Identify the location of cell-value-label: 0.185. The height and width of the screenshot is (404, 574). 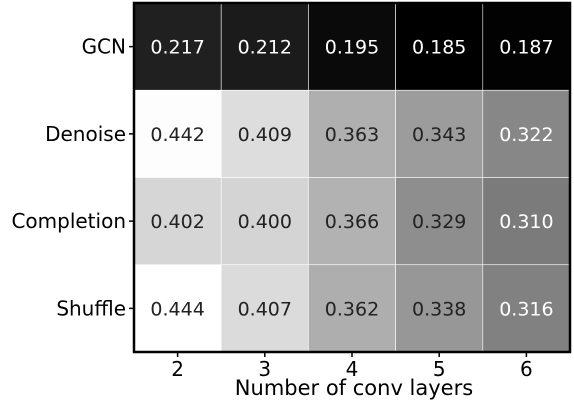
(439, 48).